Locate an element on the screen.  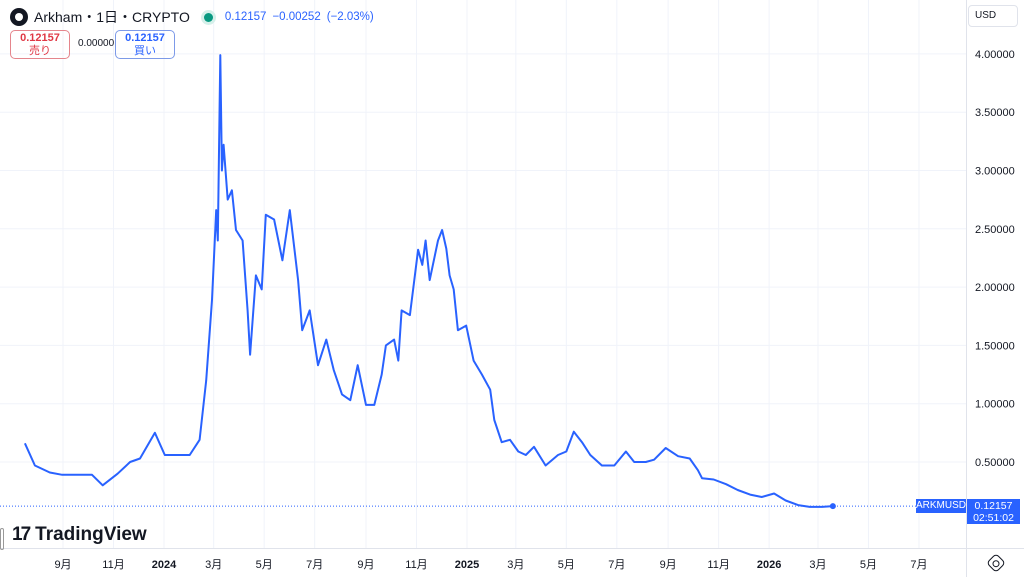
symbol-price-label: ARKMUSD is located at coordinates (941, 506).